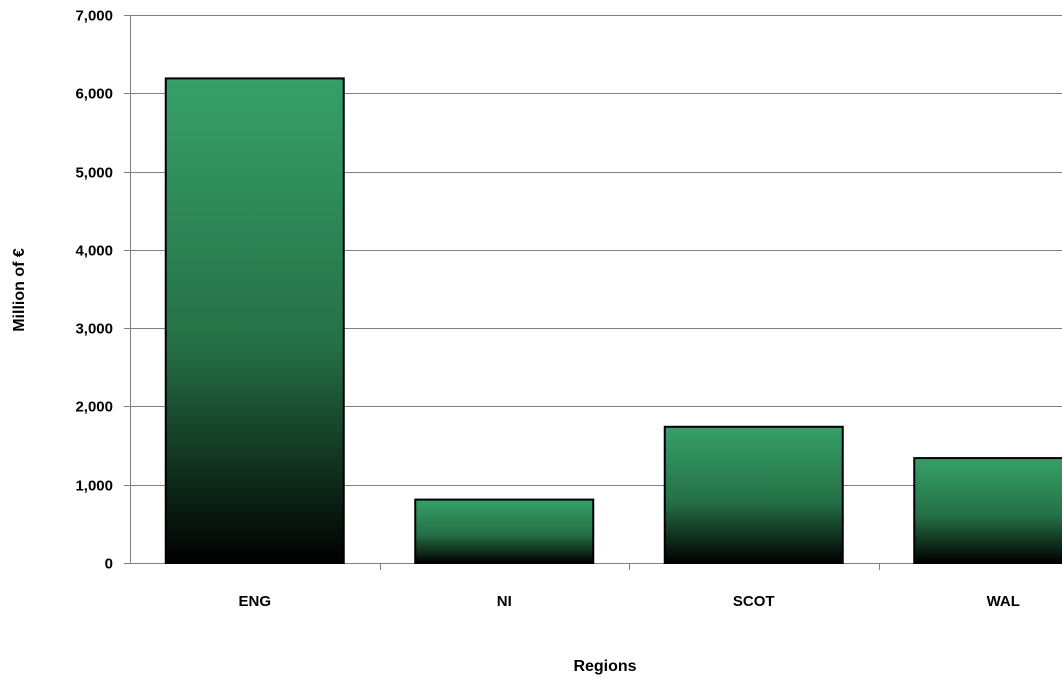 Image resolution: width=1062 pixels, height=678 pixels. I want to click on y-tick-label: 3,000, so click(94, 329).